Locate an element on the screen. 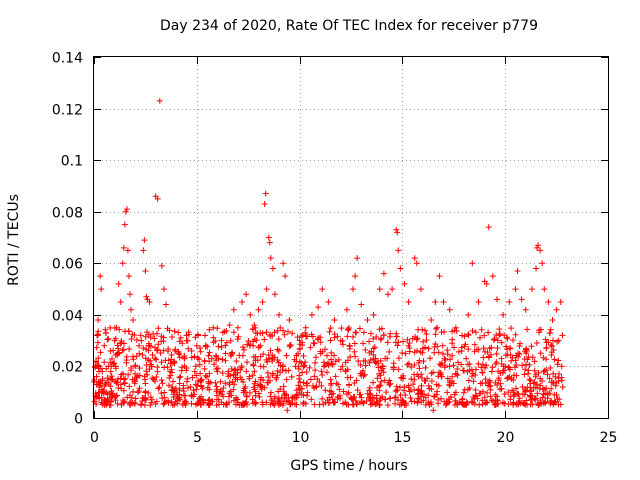  y-tick-label: 0.06 is located at coordinates (67, 265).